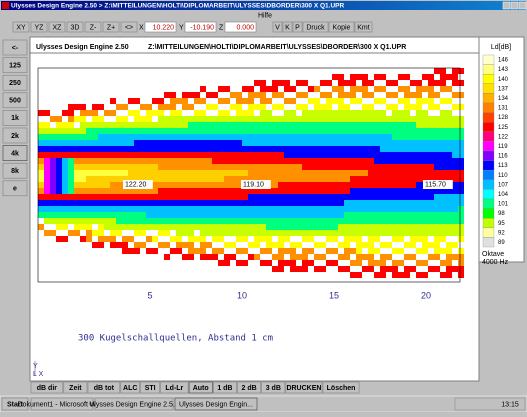  Describe the element at coordinates (506, 5) in the screenshot. I see `minimize-button` at that location.